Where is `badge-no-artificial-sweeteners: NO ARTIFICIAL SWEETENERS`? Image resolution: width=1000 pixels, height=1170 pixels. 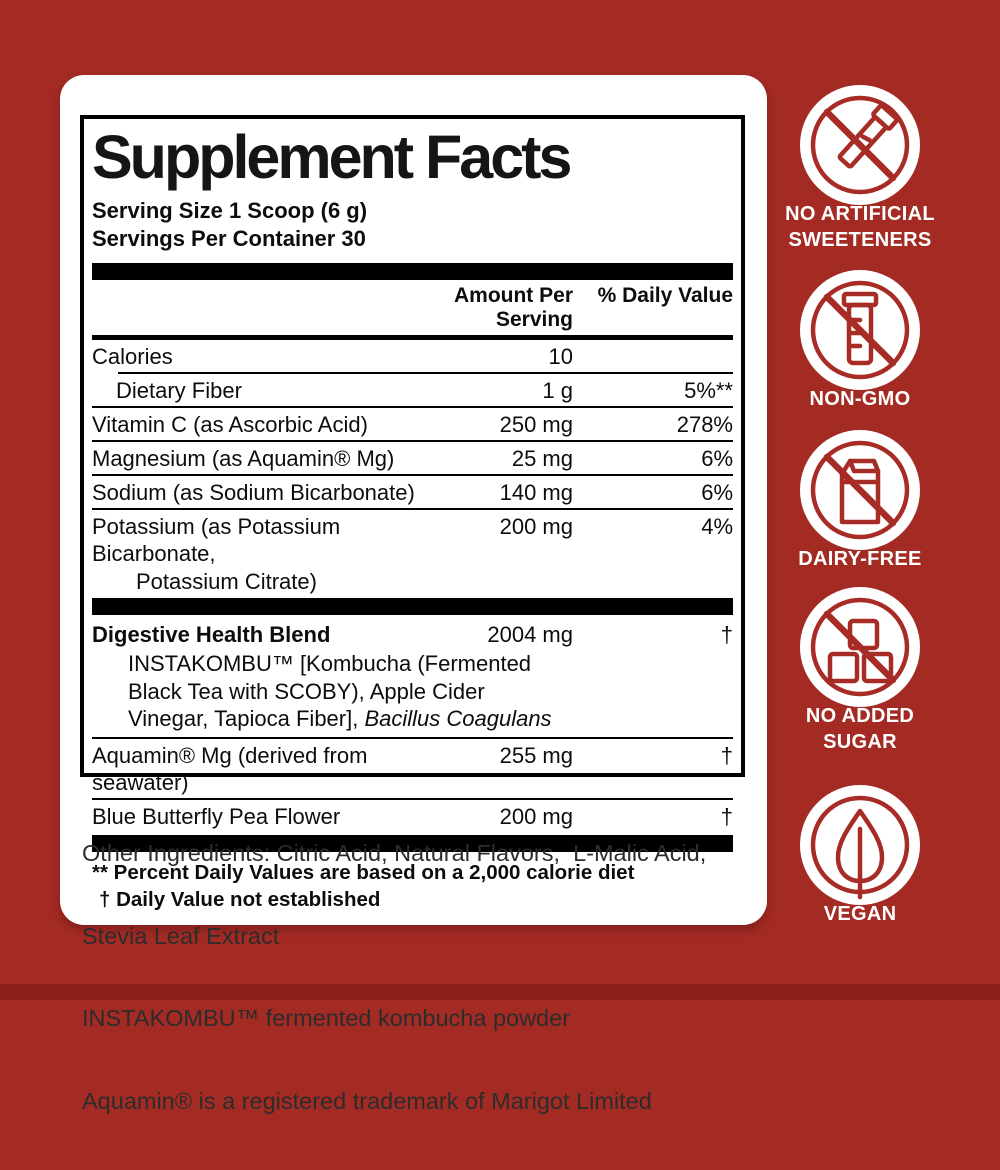
badge-no-artificial-sweeteners: NO ARTIFICIAL SWEETENERS is located at coordinates (860, 169).